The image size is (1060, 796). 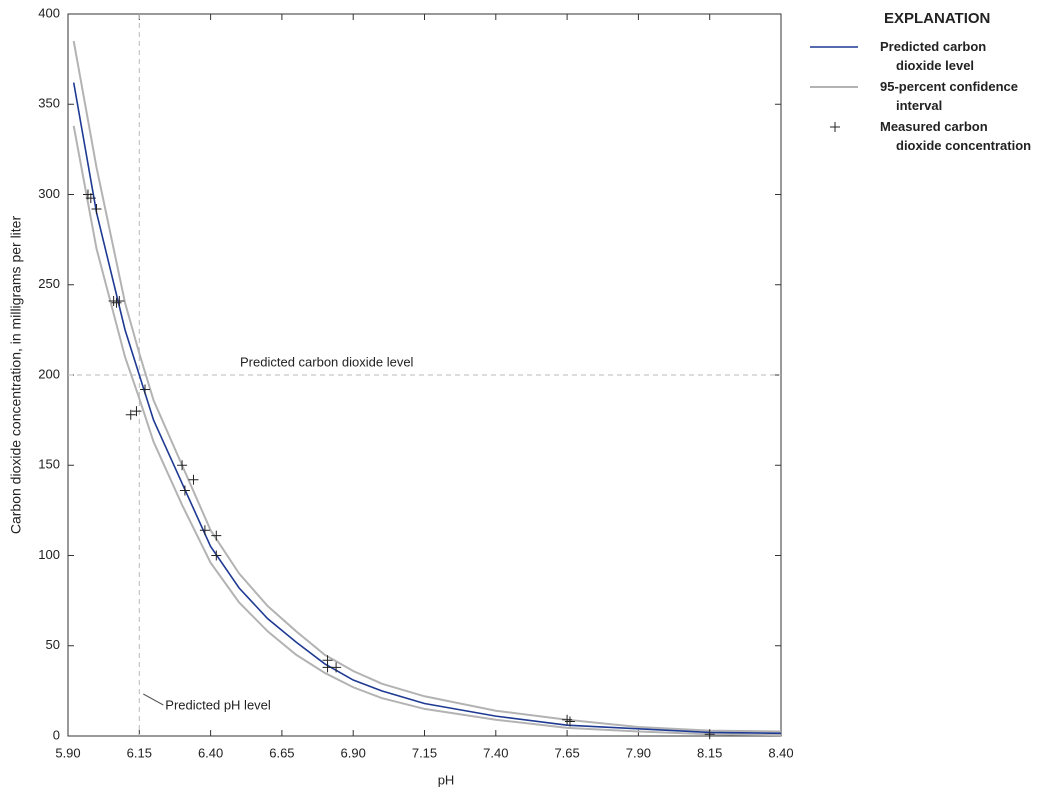 What do you see at coordinates (49, 373) in the screenshot?
I see `y-tick-label: 200` at bounding box center [49, 373].